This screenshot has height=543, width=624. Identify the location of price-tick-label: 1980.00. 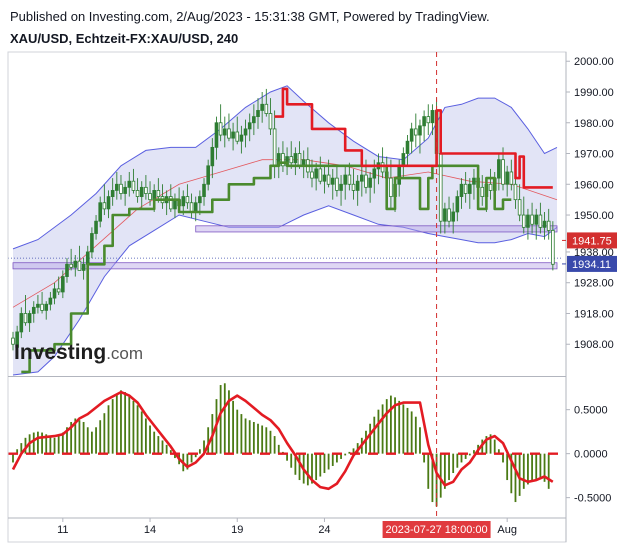
(594, 124).